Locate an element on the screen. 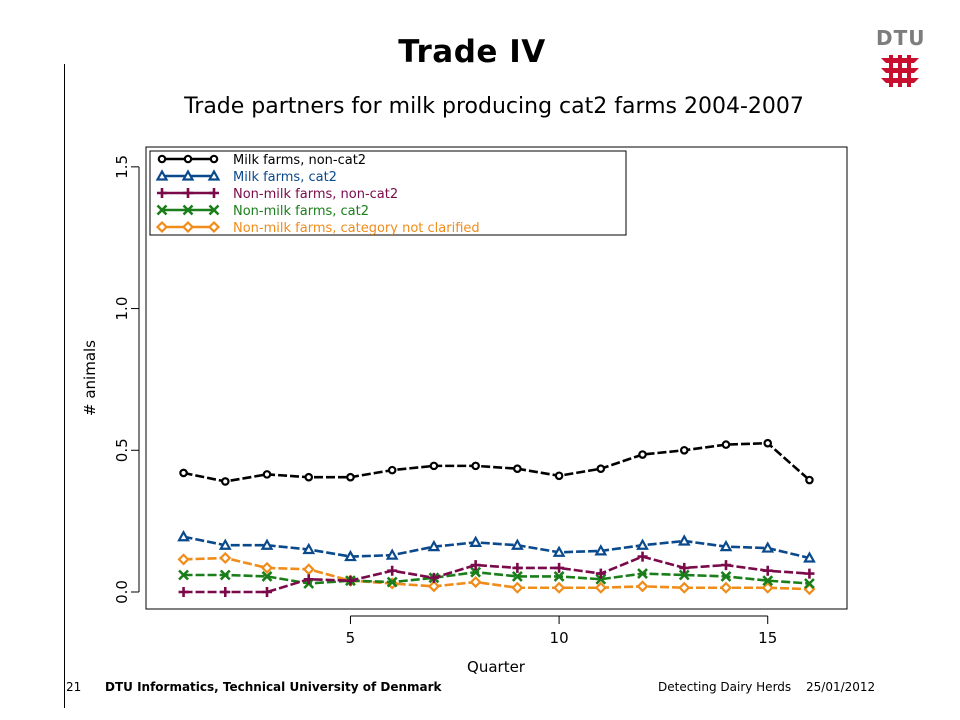 The height and width of the screenshot is (720, 960). legend-entry: Non-milk farms, non-cat2 is located at coordinates (277, 194).